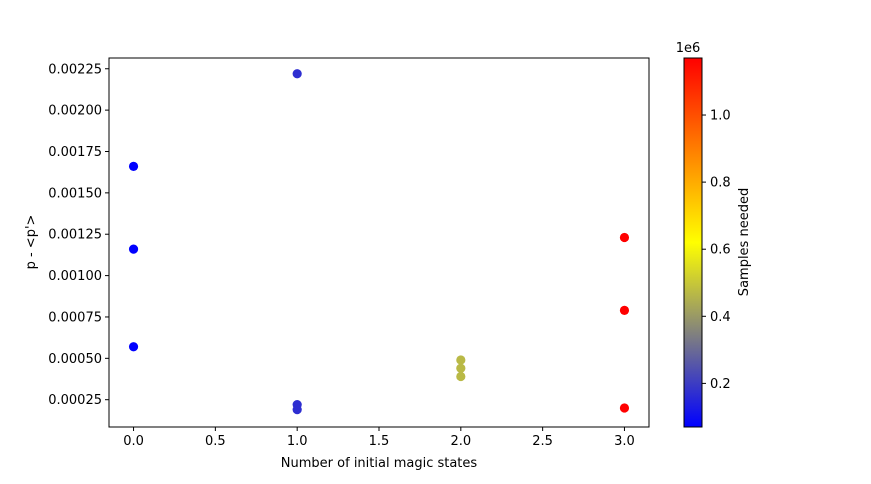 The height and width of the screenshot is (484, 871). I want to click on y-tick-label: 0.00025, so click(75, 400).